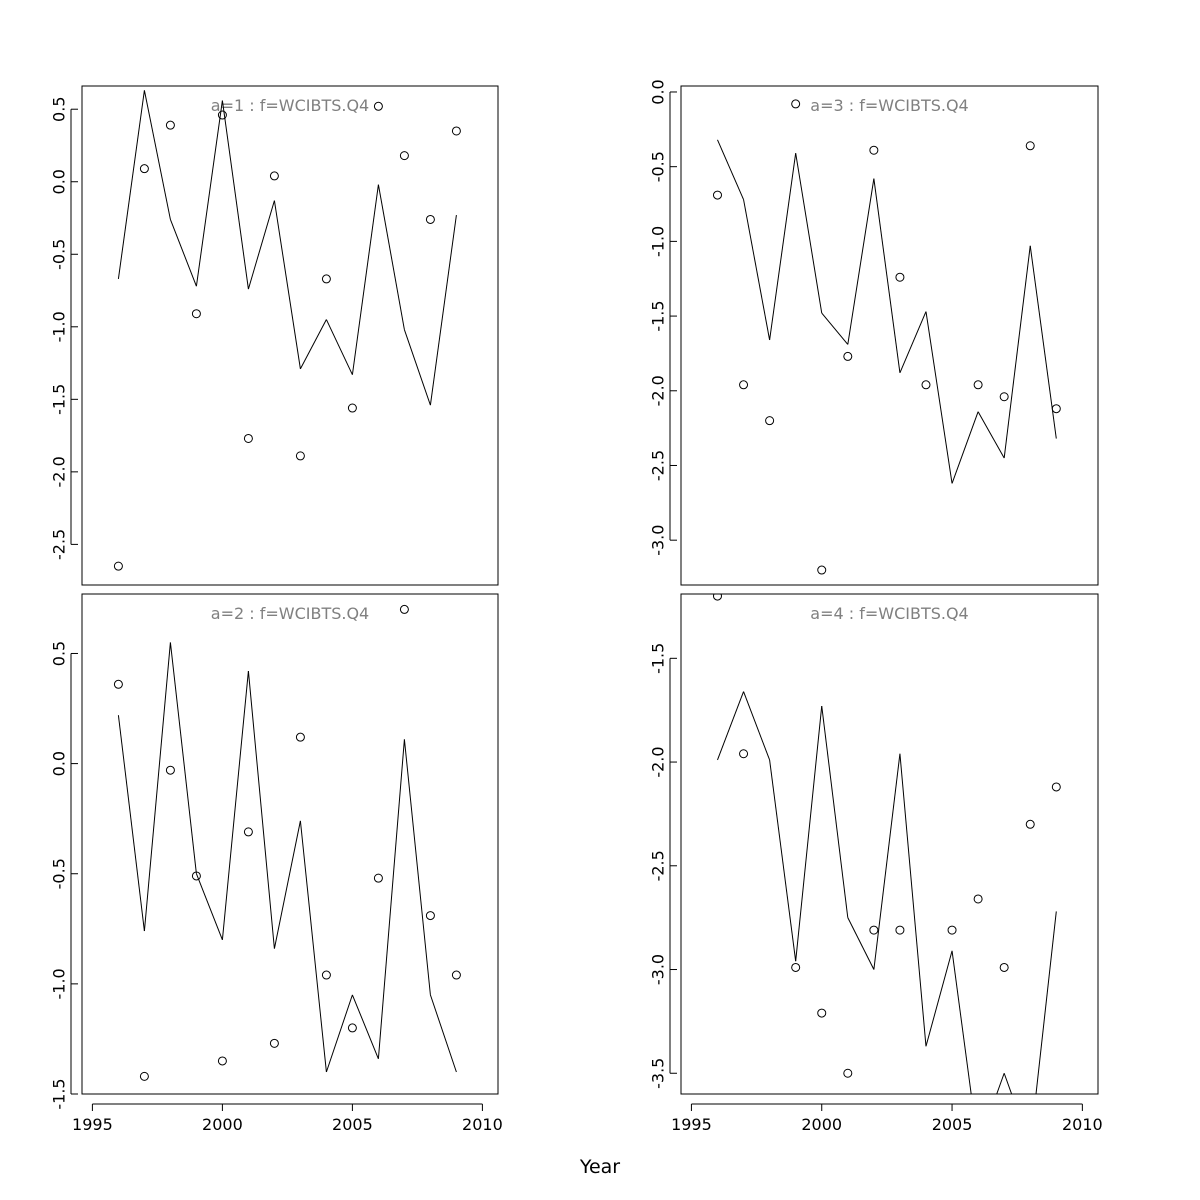 The width and height of the screenshot is (1200, 1200). I want to click on x-axis-label: Year, so click(599, 1167).